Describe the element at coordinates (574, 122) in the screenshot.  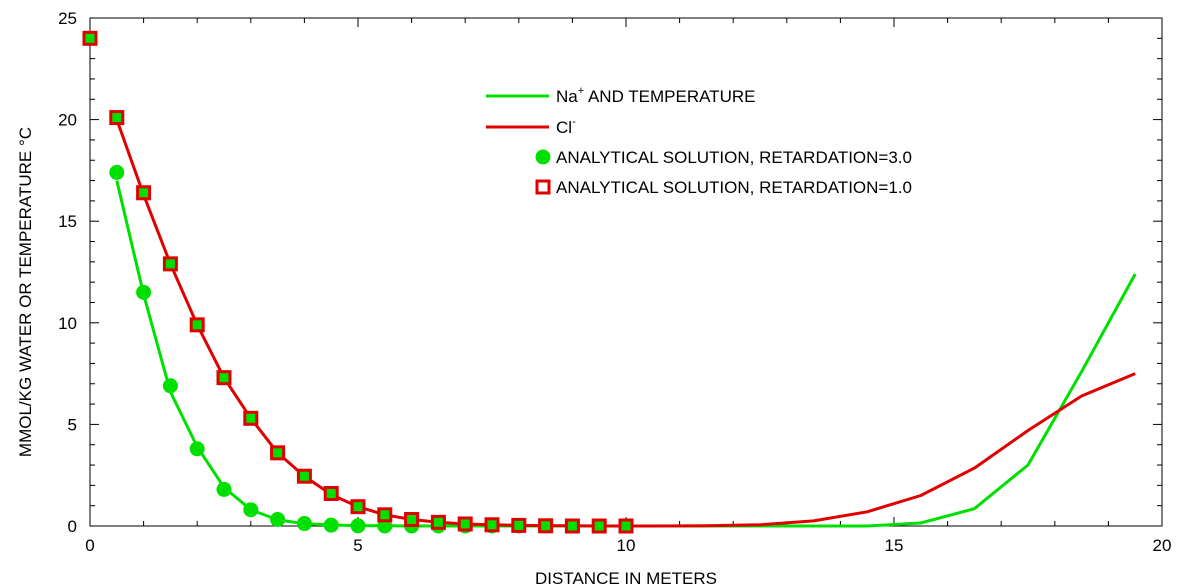
I see `legend-label-sup: -` at that location.